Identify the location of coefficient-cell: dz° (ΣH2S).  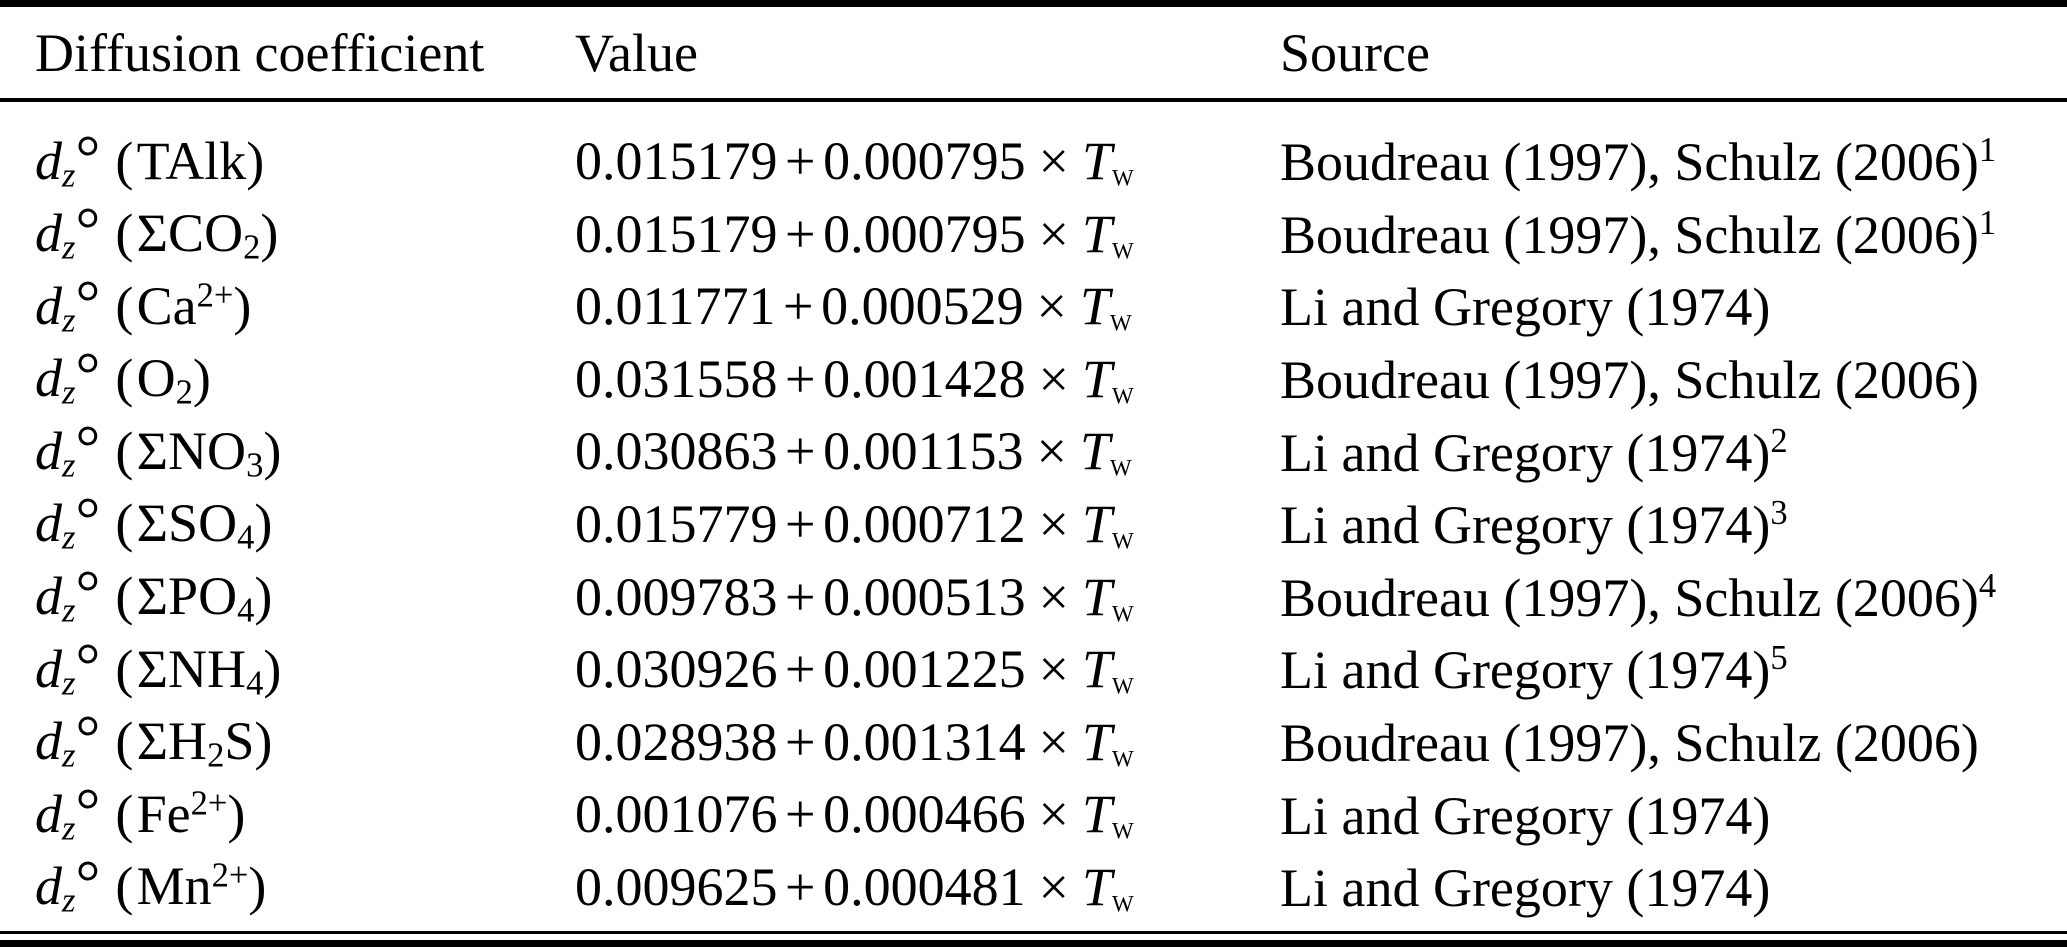
(287, 741).